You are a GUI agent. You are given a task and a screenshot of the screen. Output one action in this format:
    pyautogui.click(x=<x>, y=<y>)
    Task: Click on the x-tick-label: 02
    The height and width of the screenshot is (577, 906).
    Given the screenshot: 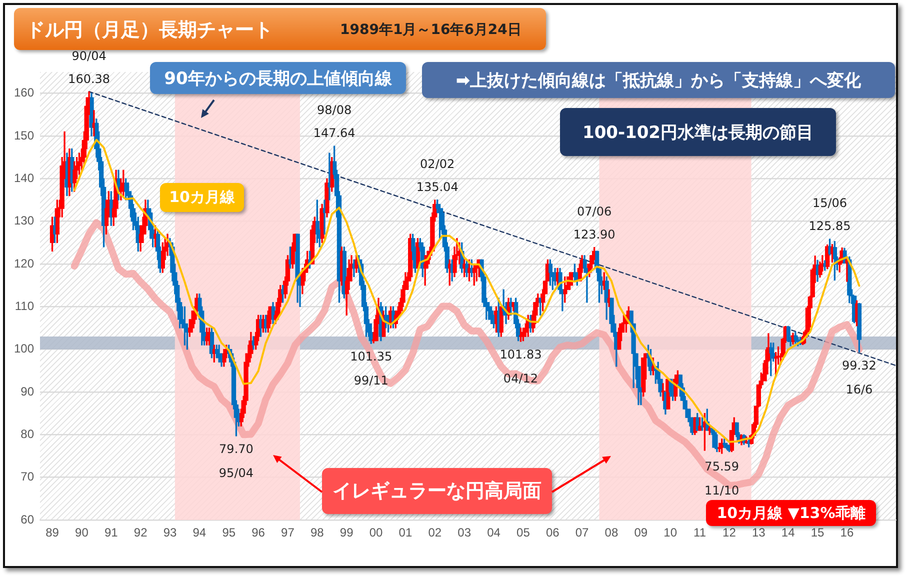 What is the action you would take?
    pyautogui.click(x=435, y=533)
    